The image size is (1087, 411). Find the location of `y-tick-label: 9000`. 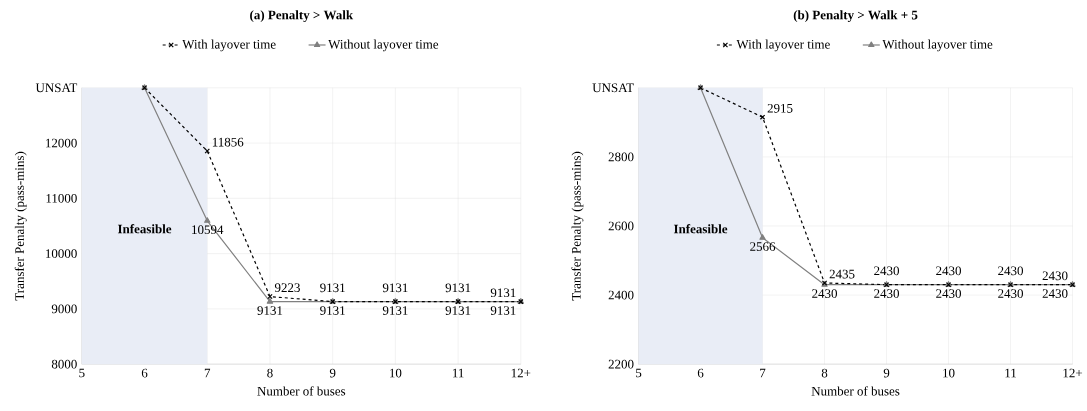

y-tick-label: 9000 is located at coordinates (64, 309).